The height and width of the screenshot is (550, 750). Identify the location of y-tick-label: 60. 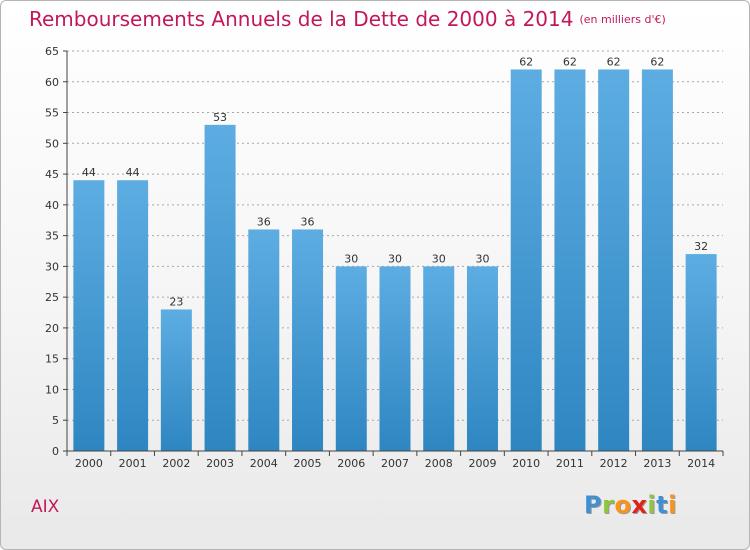
(52, 82).